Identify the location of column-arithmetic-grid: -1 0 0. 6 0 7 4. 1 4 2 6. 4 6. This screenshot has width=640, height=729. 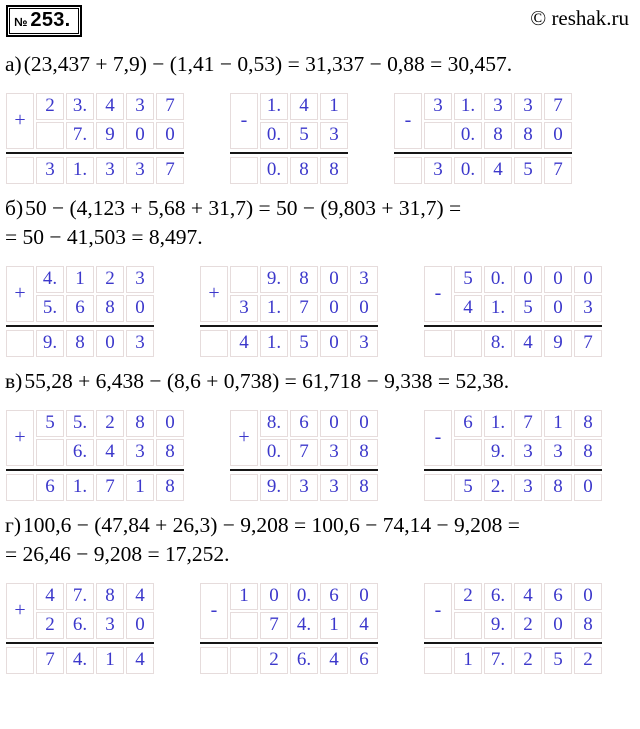
(289, 628).